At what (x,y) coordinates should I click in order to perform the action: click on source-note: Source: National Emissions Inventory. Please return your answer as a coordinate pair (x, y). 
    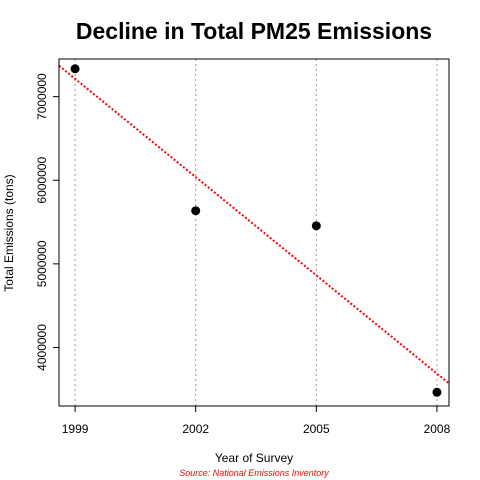
    Looking at the image, I should click on (254, 473).